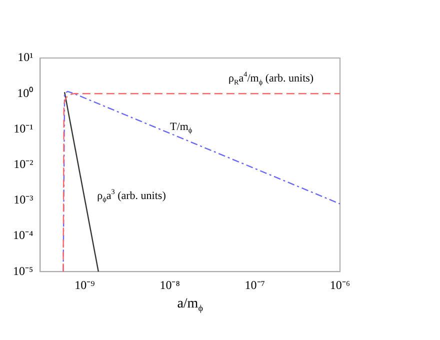 The width and height of the screenshot is (440, 340). What do you see at coordinates (23, 235) in the screenshot?
I see `y-tick-label: 10⁻⁴` at bounding box center [23, 235].